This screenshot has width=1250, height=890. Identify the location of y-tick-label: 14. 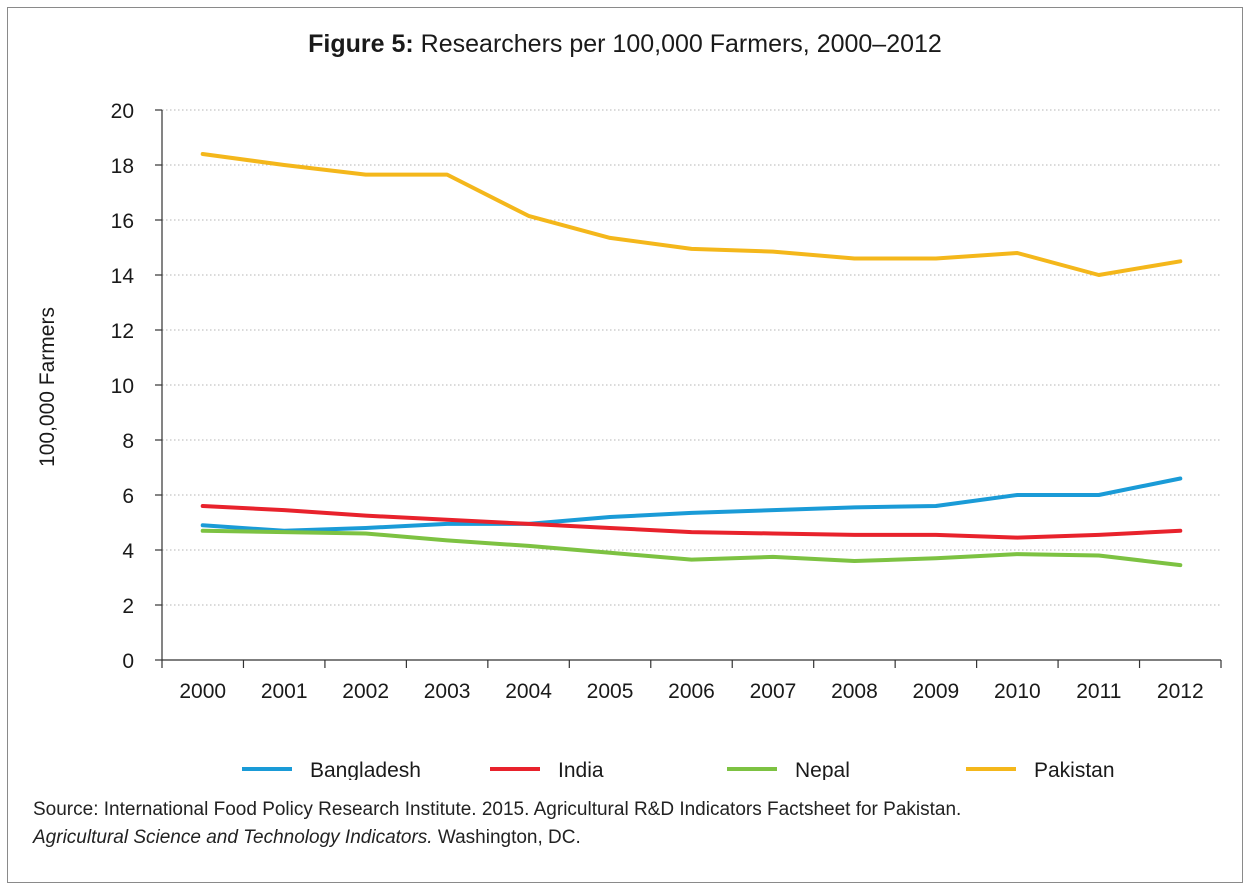
(123, 276).